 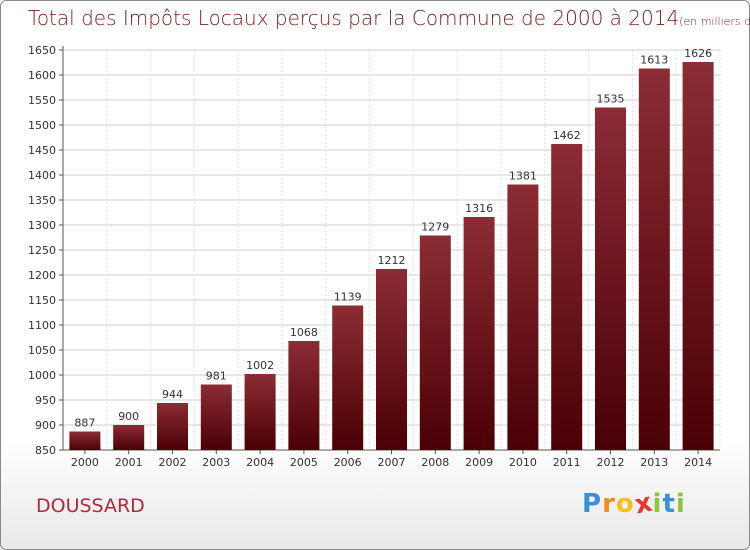 What do you see at coordinates (172, 394) in the screenshot?
I see `value-label-2002: 944` at bounding box center [172, 394].